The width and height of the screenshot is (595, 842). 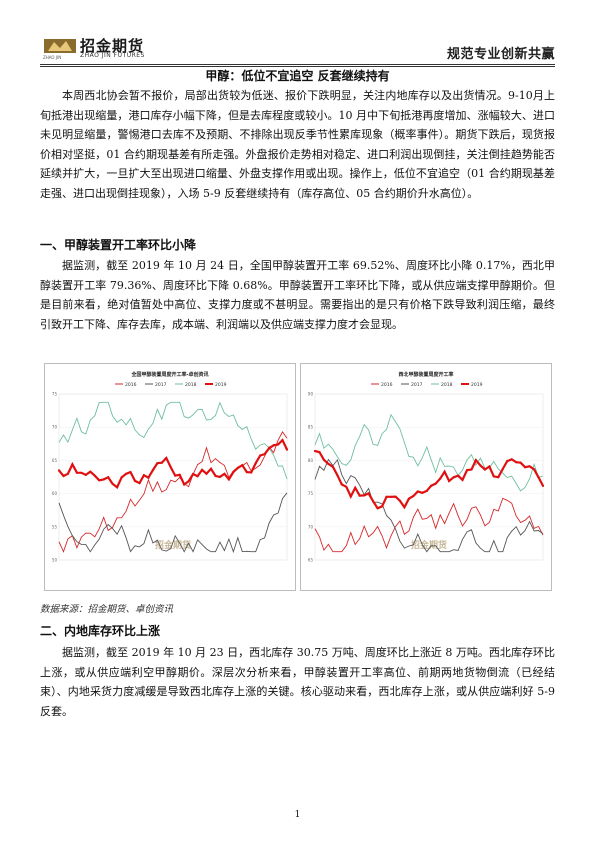 I want to click on series-line-2017, so click(x=429, y=505).